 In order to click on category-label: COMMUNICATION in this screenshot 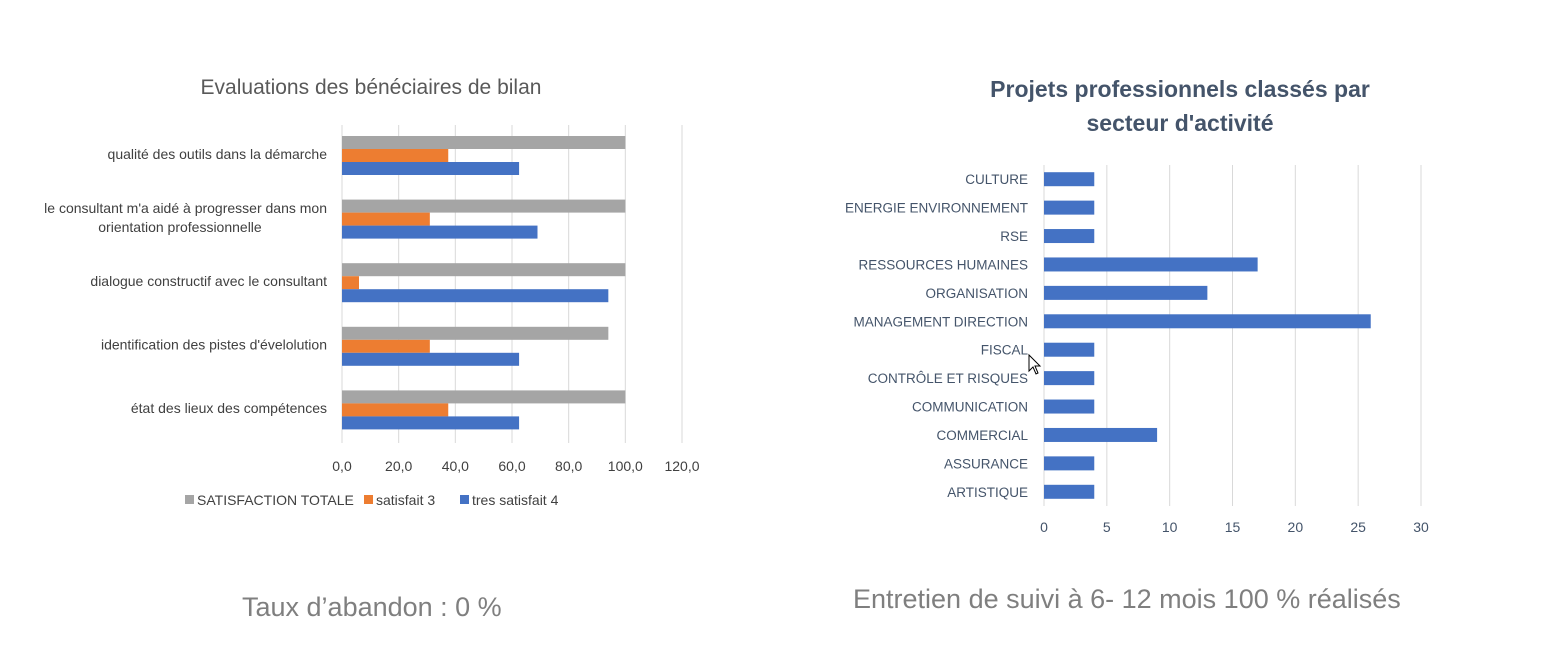, I will do `click(970, 407)`.